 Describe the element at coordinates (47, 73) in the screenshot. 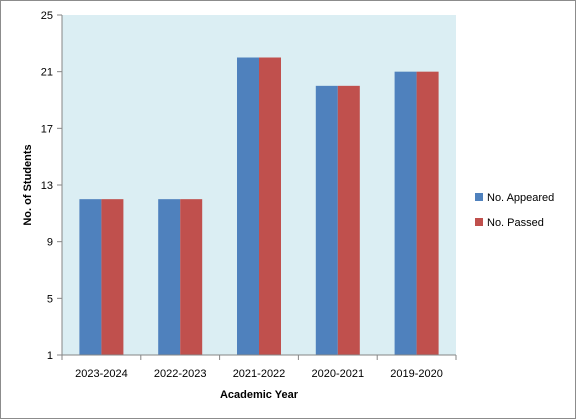

I see `y-tick-label: 21` at that location.